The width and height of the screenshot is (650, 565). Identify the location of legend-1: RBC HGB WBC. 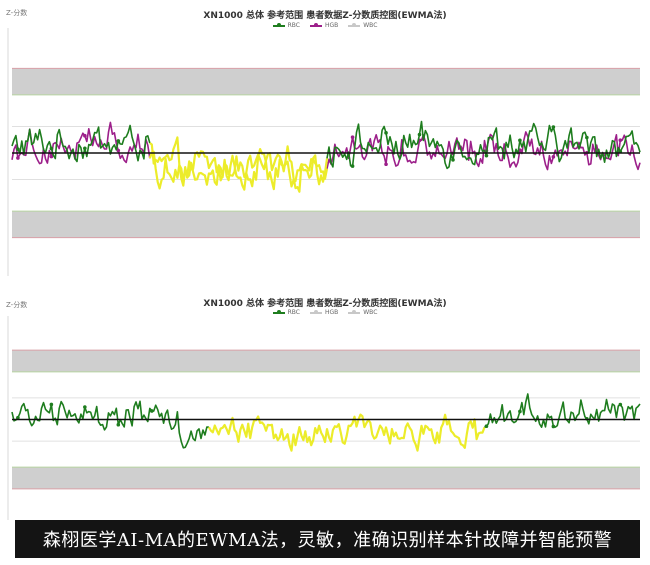
(325, 25).